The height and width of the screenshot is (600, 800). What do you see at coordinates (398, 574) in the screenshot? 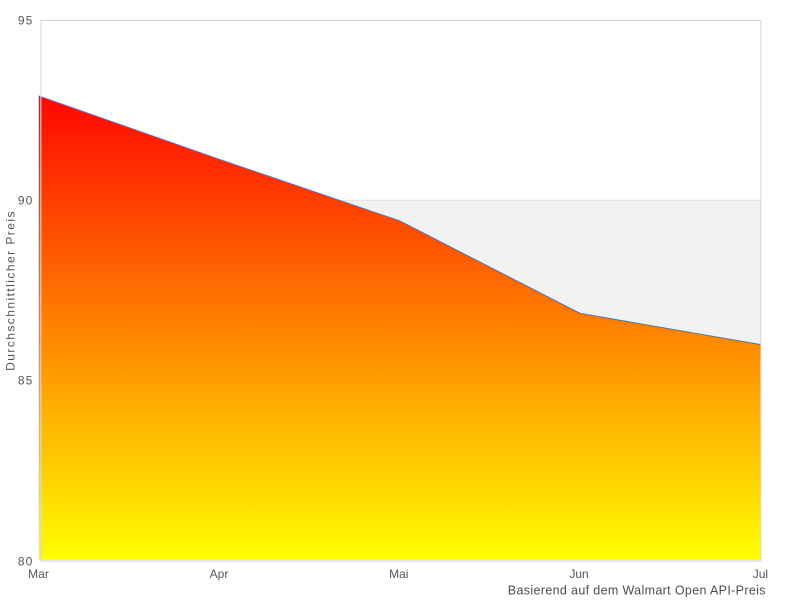
I see `svg-text: Mai` at bounding box center [398, 574].